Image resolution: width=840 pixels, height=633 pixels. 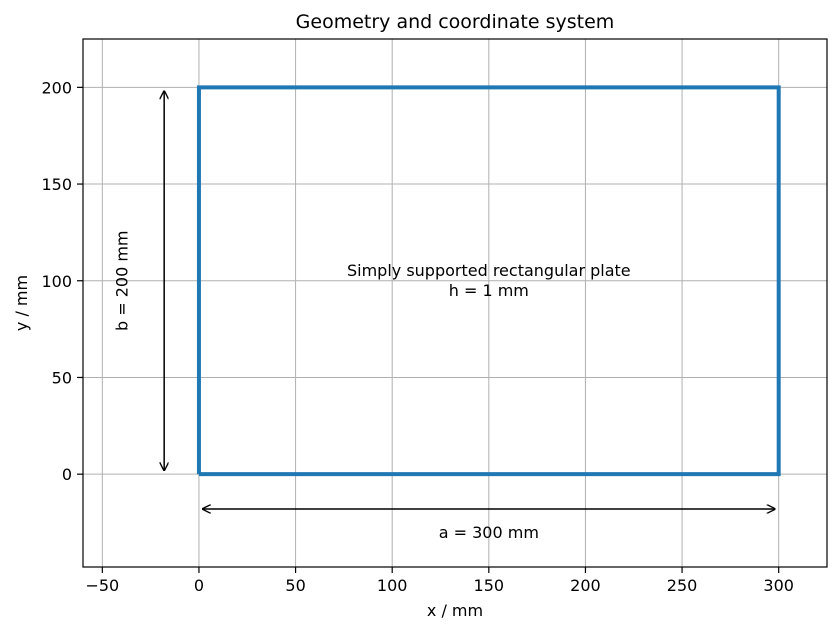 What do you see at coordinates (489, 585) in the screenshot?
I see `x-tick-label: 150` at bounding box center [489, 585].